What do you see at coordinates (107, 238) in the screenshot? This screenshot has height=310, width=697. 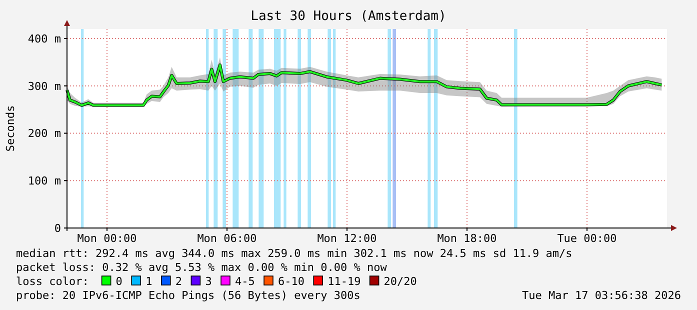 I see `x-tick-label: Mon 00:00` at bounding box center [107, 238].